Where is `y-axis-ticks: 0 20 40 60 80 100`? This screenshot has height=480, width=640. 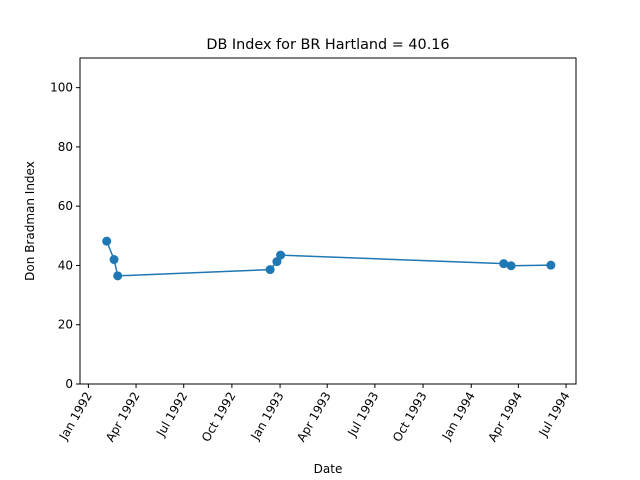 y-axis-ticks: 0 20 40 60 80 100 is located at coordinates (65, 236).